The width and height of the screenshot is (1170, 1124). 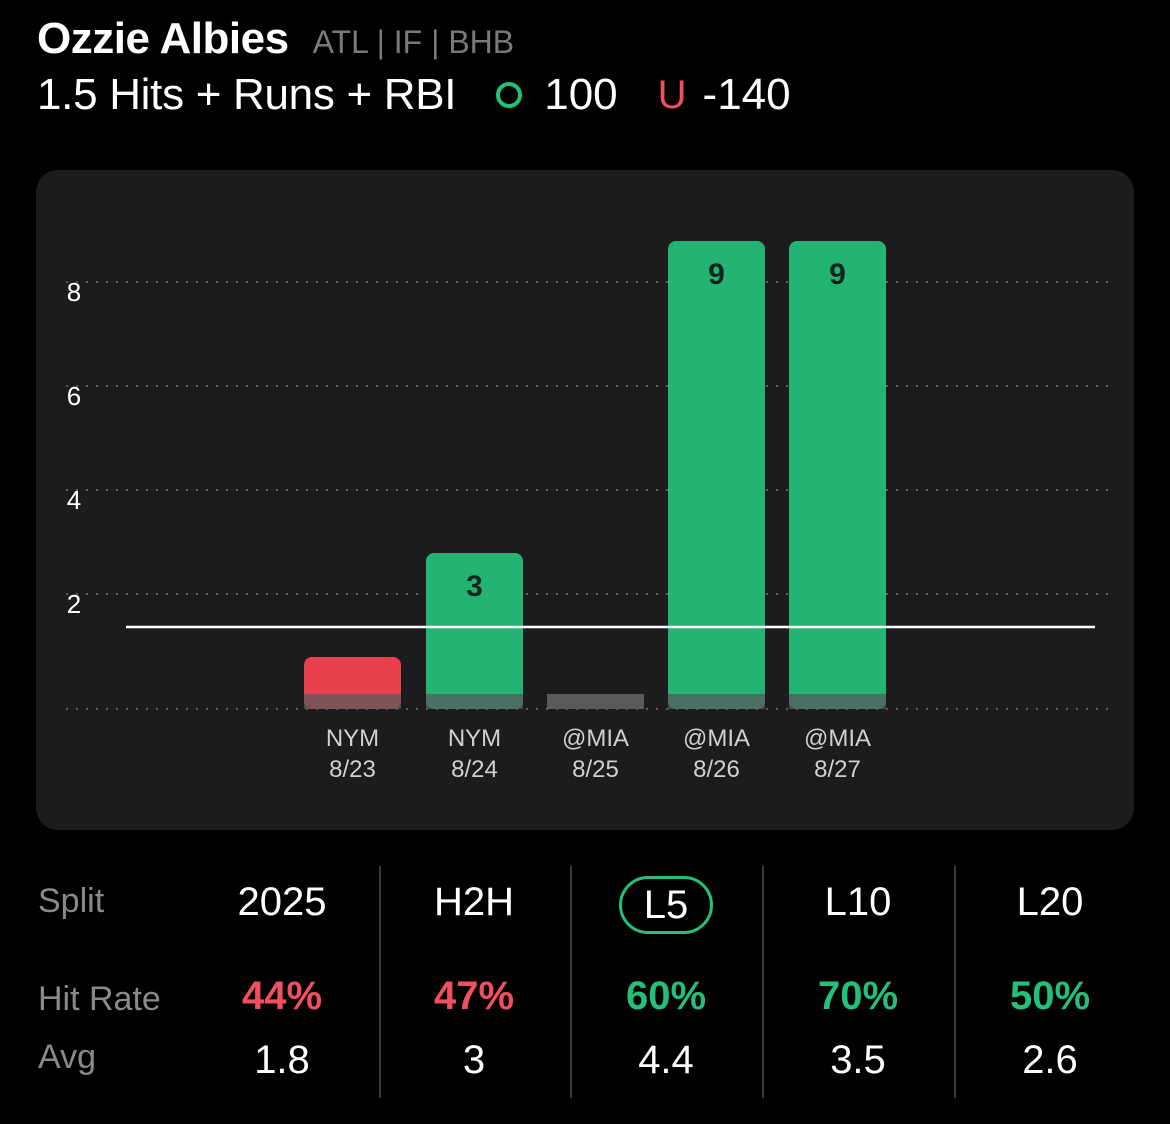 What do you see at coordinates (413, 42) in the screenshot?
I see `player-meta: ATL | IF | BHB` at bounding box center [413, 42].